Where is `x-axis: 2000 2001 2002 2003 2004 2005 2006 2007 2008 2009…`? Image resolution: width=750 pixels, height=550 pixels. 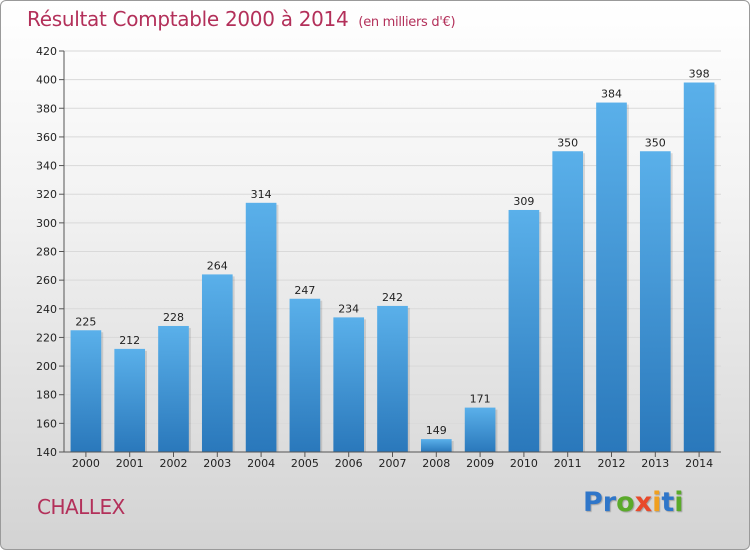
x-axis: 2000 2001 2002 2003 2004 2005 2006 2007 2008 2009… is located at coordinates (392, 460).